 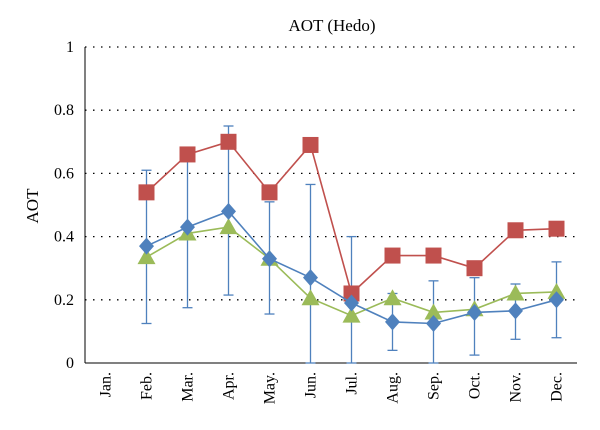 I want to click on chart-title: AOT (Hedo), so click(x=331, y=25).